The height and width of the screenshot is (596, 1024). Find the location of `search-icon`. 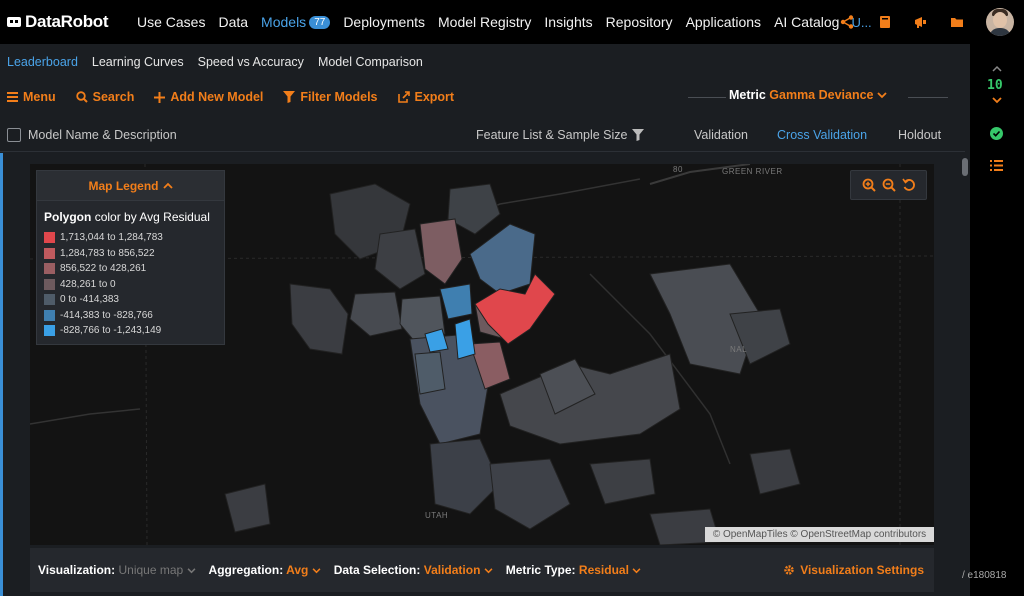

search-icon is located at coordinates (81, 97).